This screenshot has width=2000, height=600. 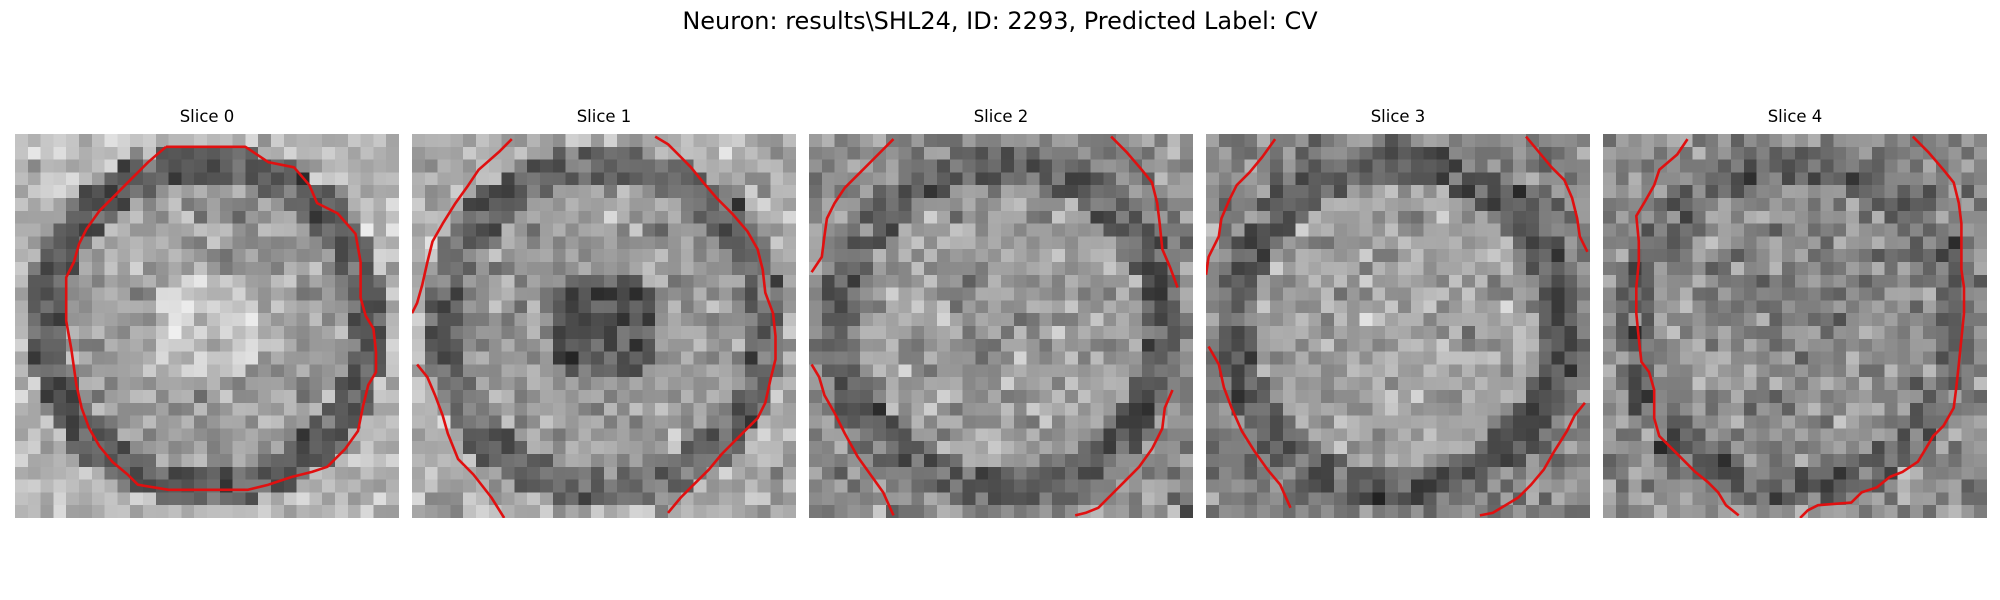 What do you see at coordinates (207, 116) in the screenshot?
I see `slice-title: Slice 0` at bounding box center [207, 116].